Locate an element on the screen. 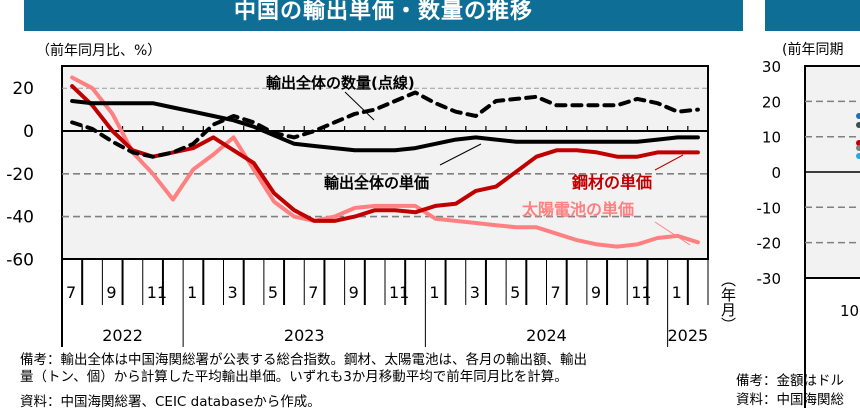 The image size is (860, 410). right-y-tick-label: 30 is located at coordinates (771, 67).